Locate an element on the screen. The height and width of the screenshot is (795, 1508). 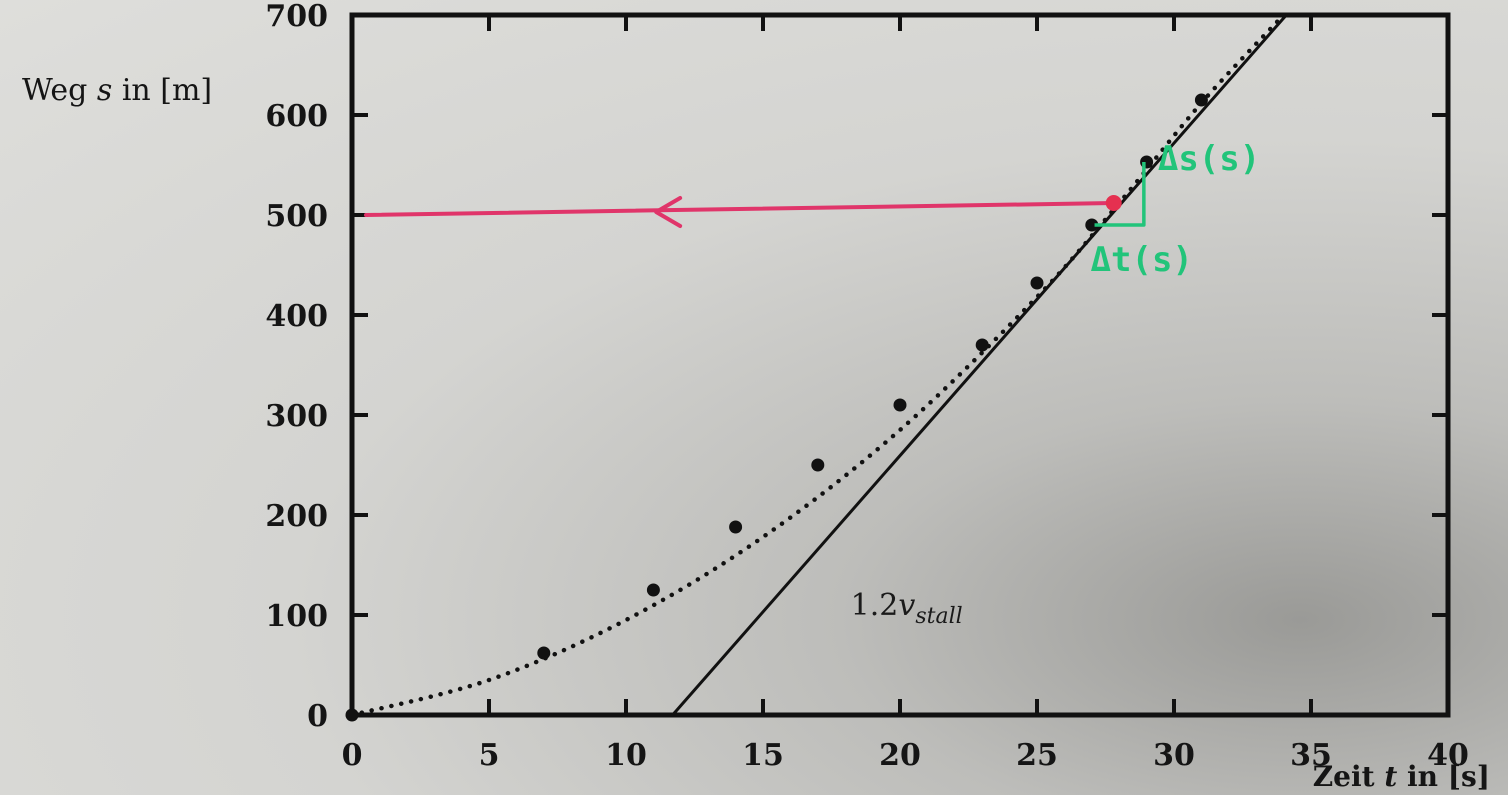
slope-triangle is located at coordinates (1120, 194).